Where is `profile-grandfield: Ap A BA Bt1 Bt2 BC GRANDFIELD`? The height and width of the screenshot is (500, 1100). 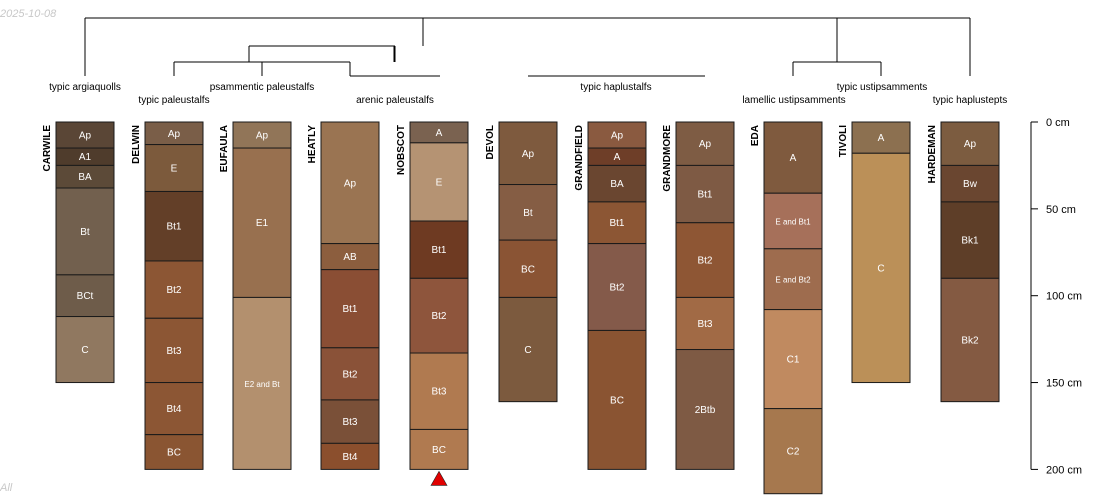 profile-grandfield: Ap A BA Bt1 Bt2 BC GRANDFIELD is located at coordinates (610, 295).